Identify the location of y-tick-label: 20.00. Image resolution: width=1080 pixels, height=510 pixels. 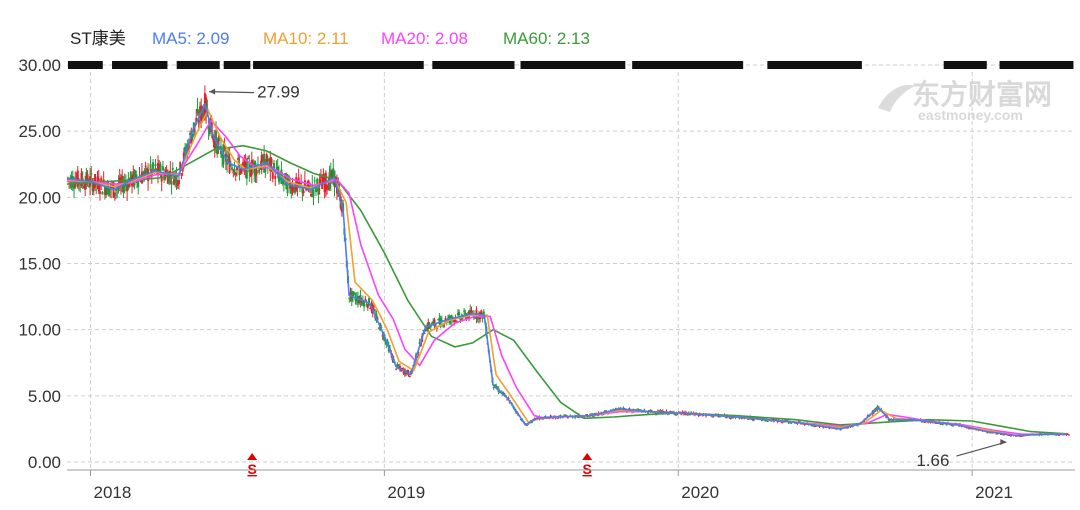
(39, 197).